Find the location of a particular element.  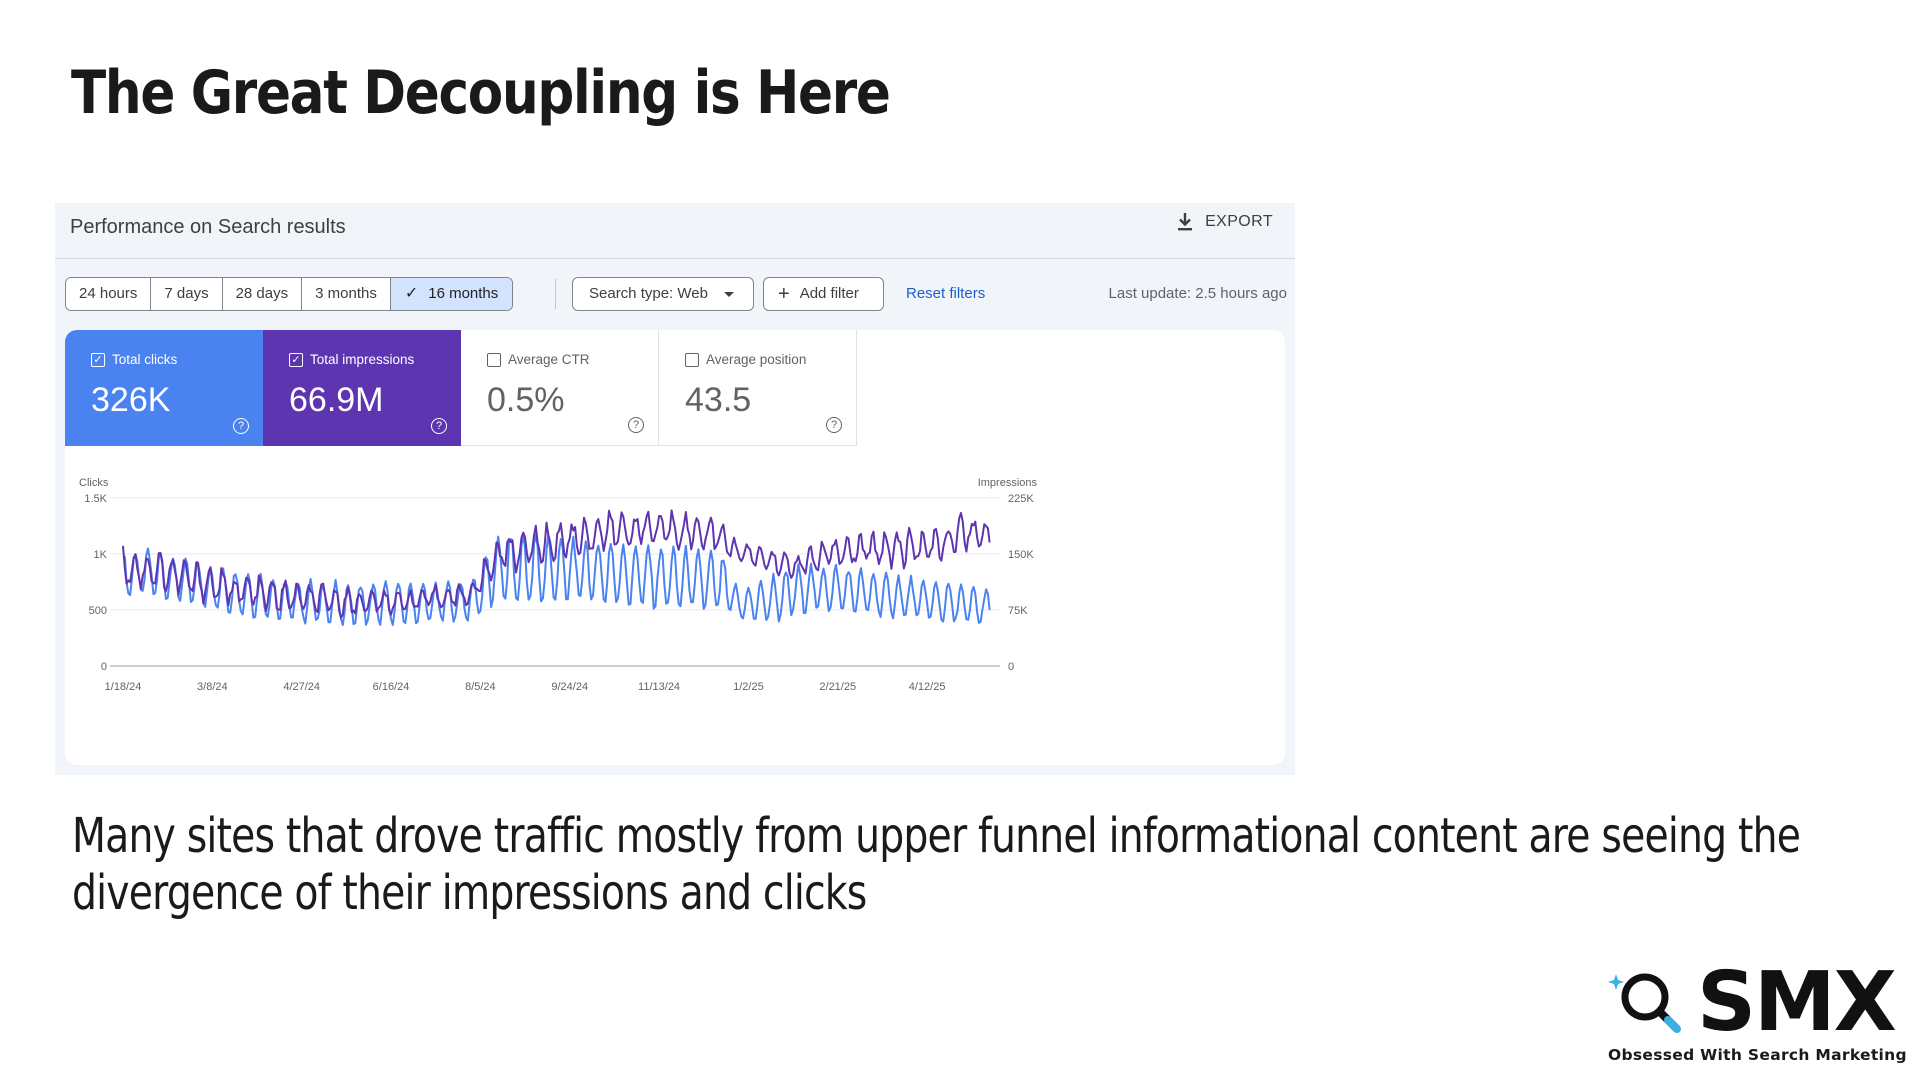

x-tick-label: 1/2/25 is located at coordinates (748, 687).